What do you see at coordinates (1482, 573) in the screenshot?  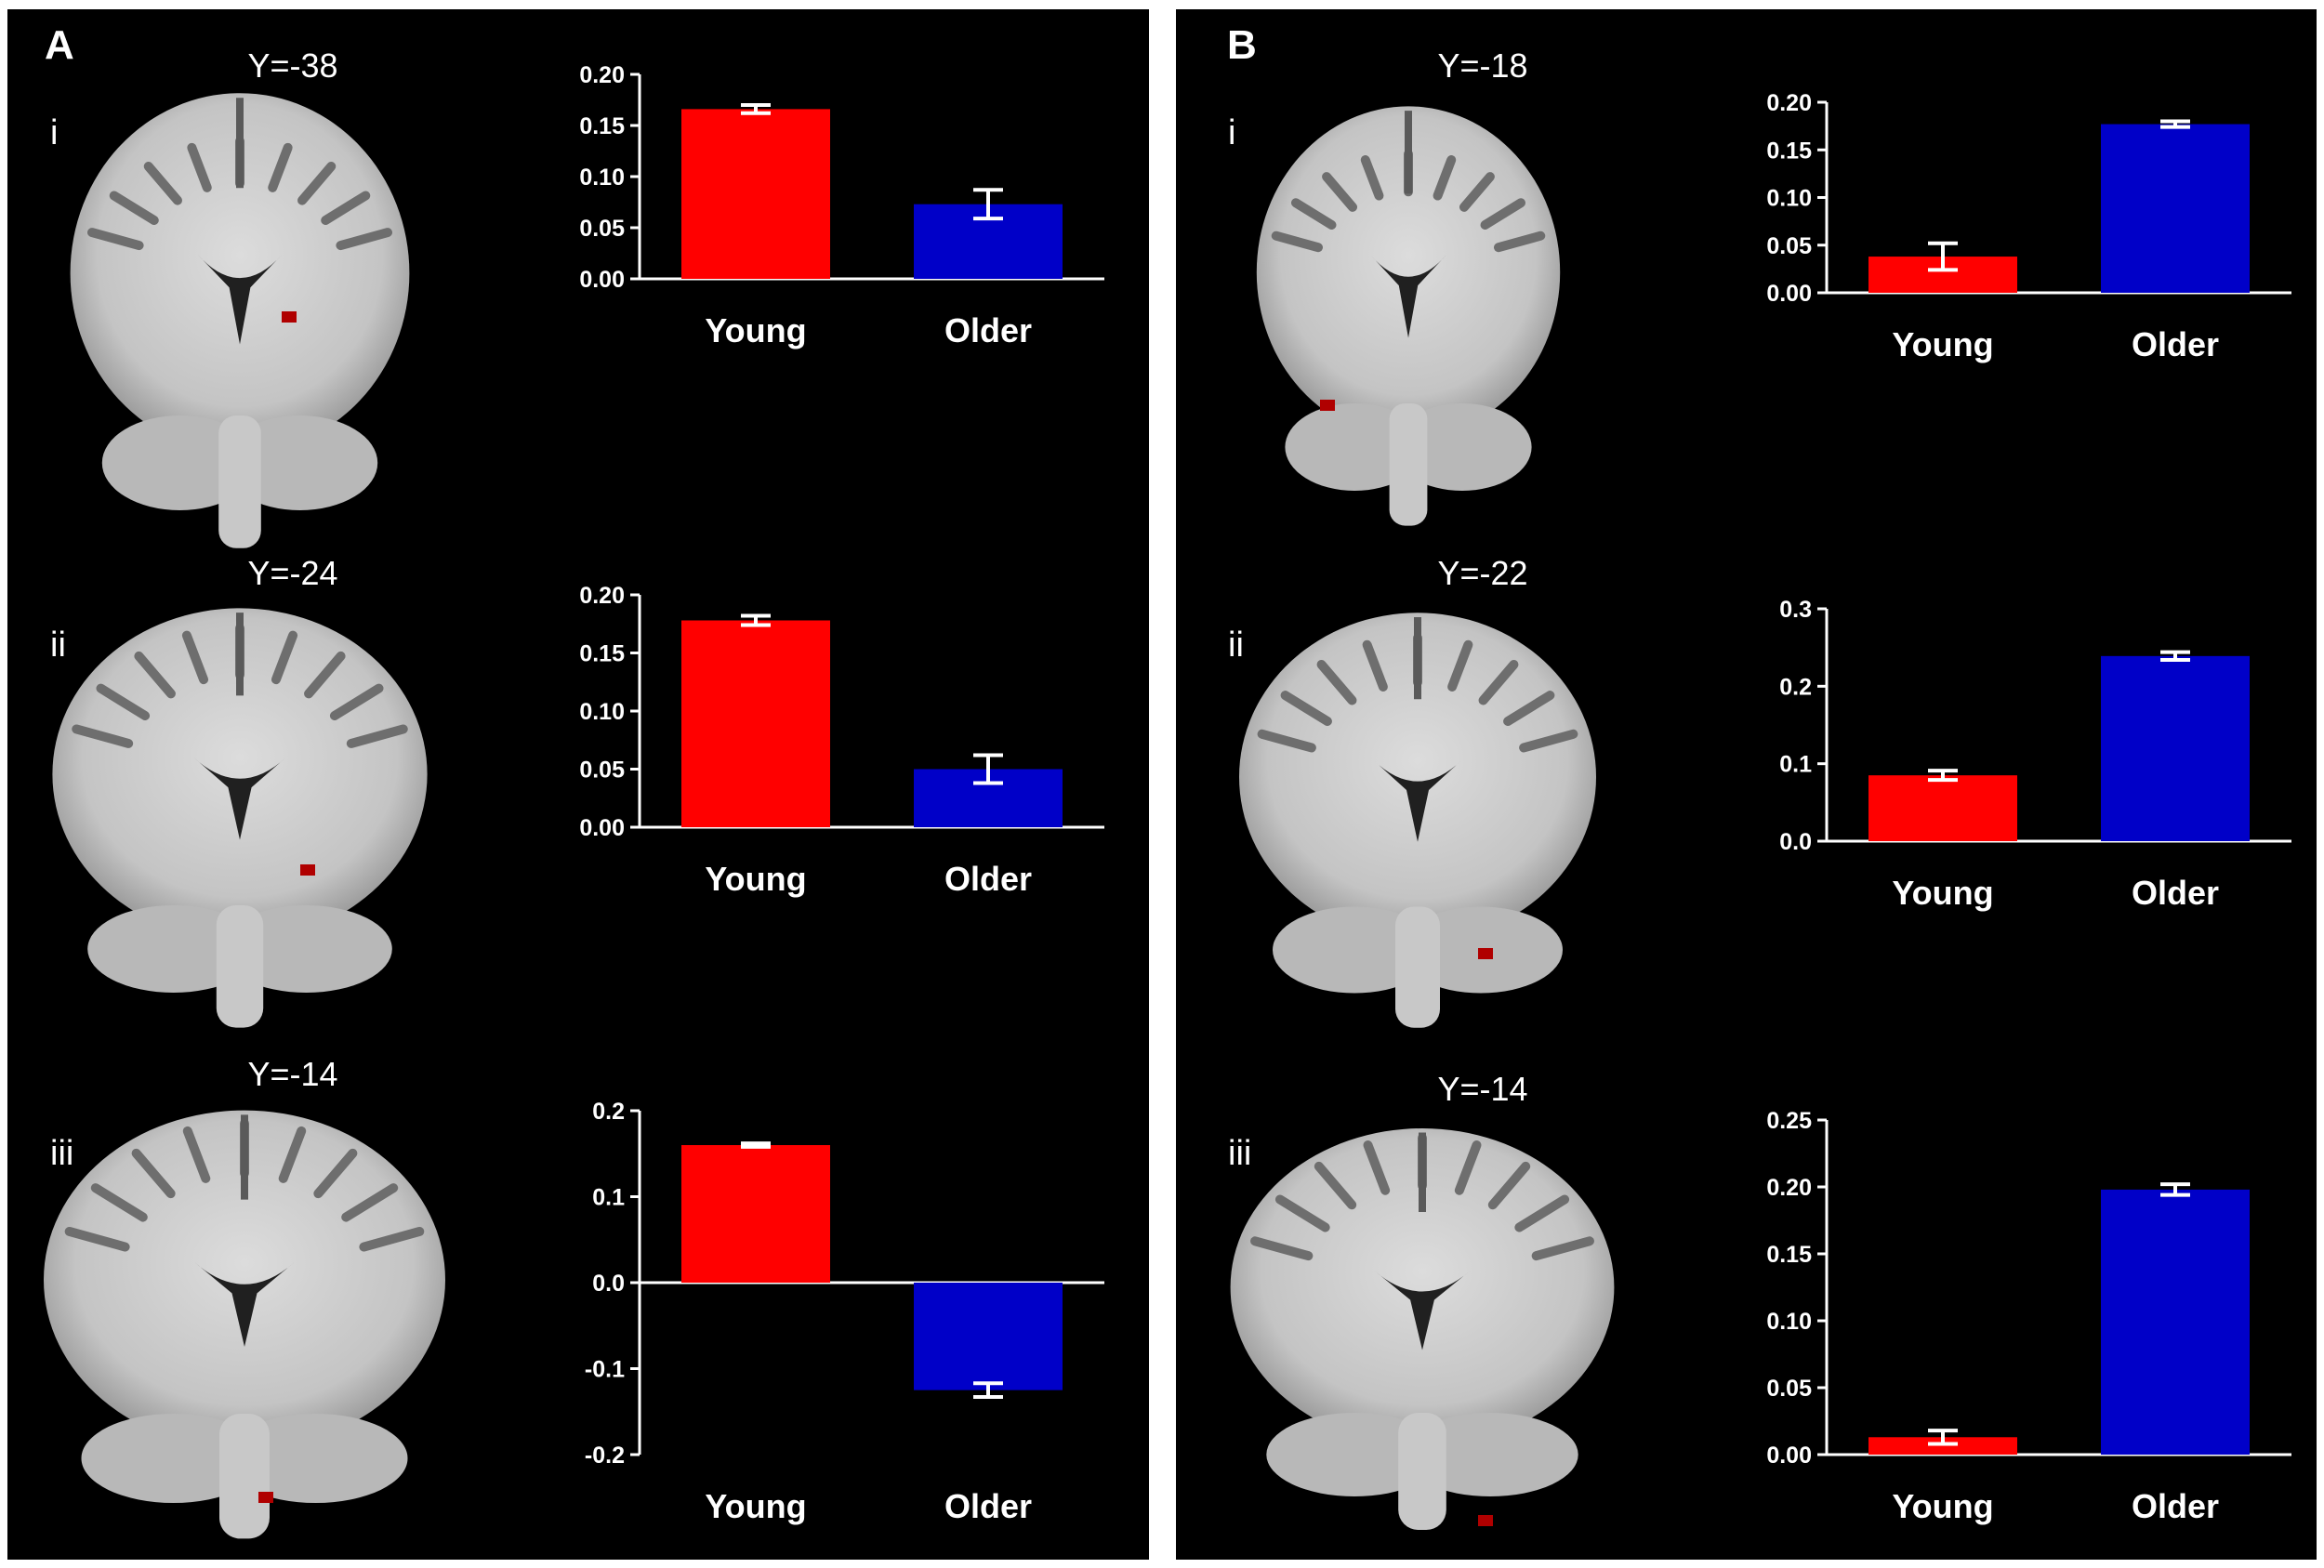 I see `slice-label: Y=-22` at bounding box center [1482, 573].